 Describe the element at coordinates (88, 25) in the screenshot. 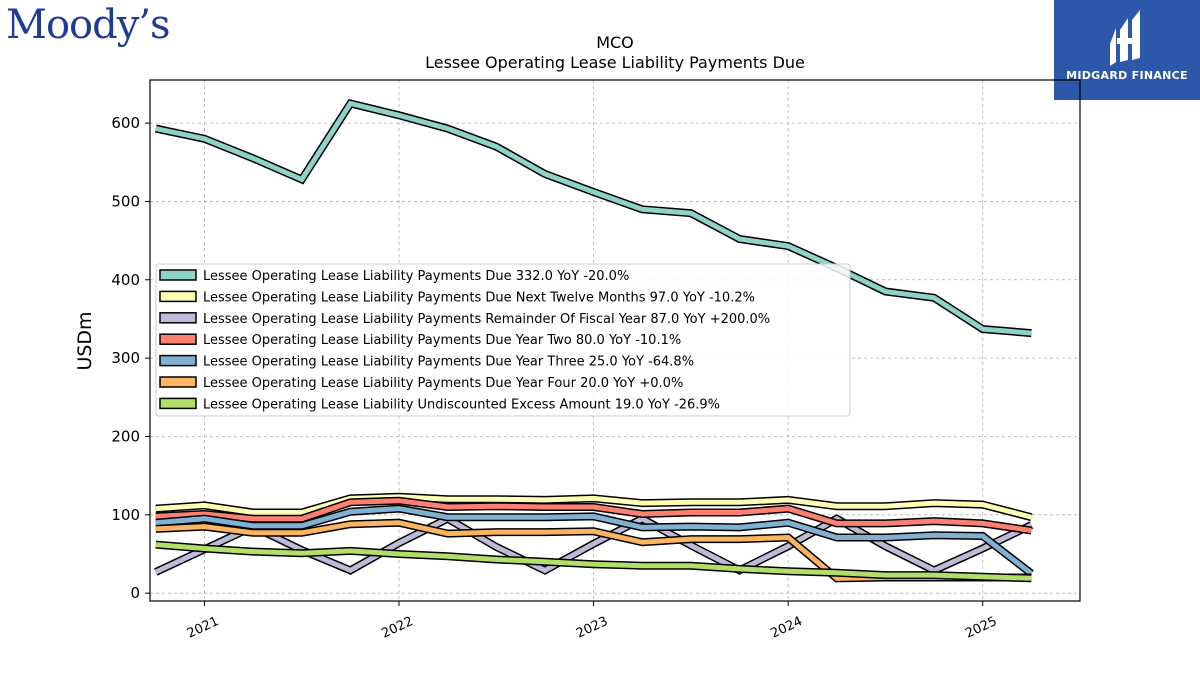

I see `moodys-logo: Moody’s` at that location.